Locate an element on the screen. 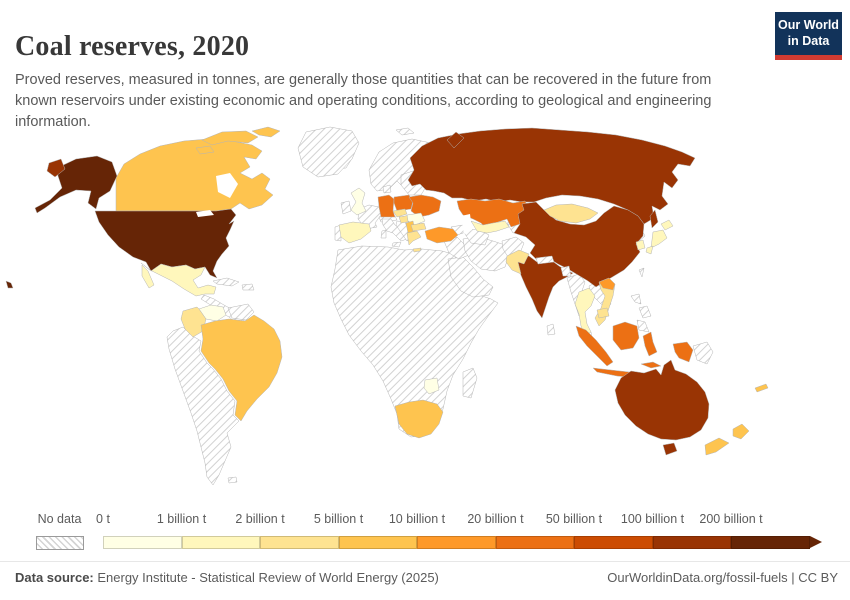 This screenshot has width=850, height=600. country-japan-hokkaido is located at coordinates (667, 225).